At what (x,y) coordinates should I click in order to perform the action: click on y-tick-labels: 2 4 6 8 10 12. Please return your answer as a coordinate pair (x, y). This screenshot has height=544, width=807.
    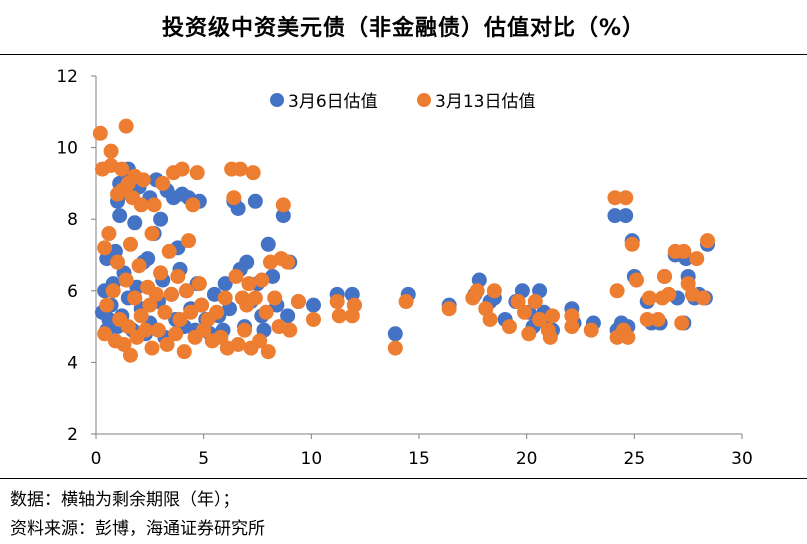
    Looking at the image, I should click on (67, 256).